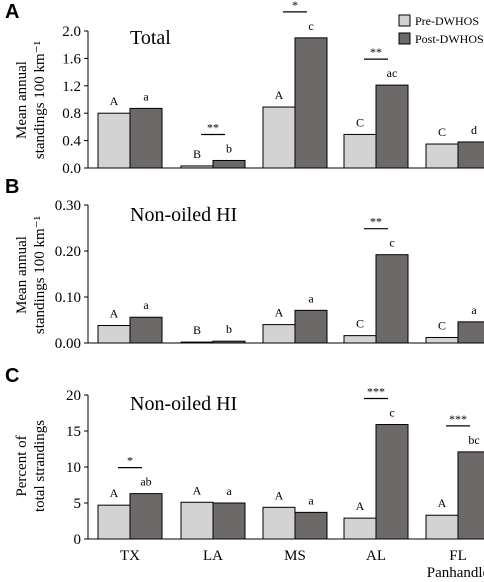 This screenshot has width=484, height=582. What do you see at coordinates (68, 298) in the screenshot?
I see `y-tick-label: 0.10` at bounding box center [68, 298].